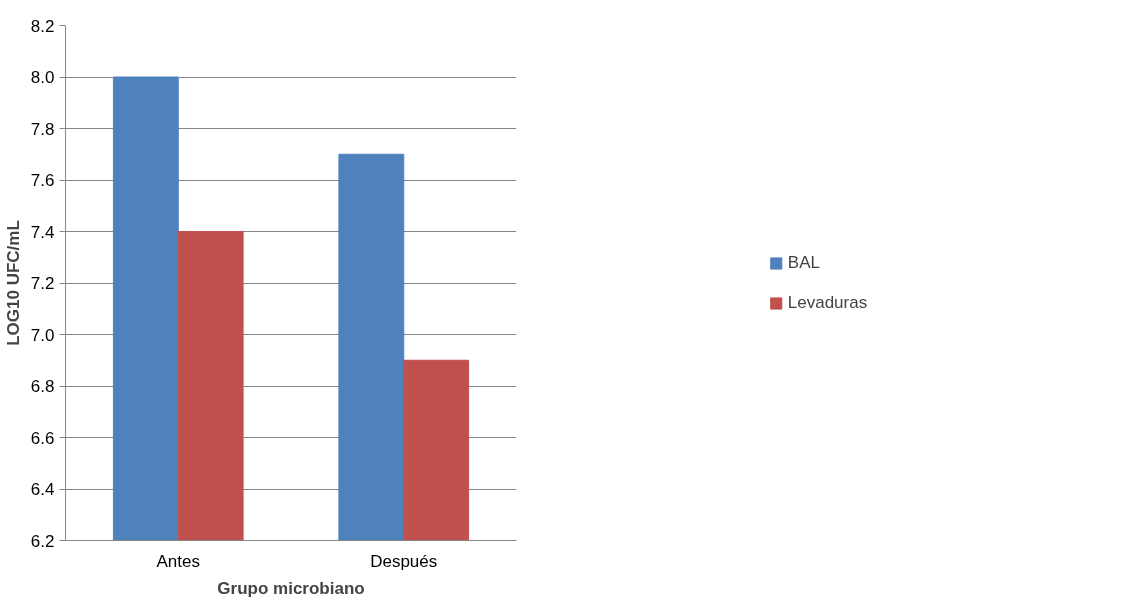  What do you see at coordinates (42, 438) in the screenshot?
I see `y-tick-label: 6.6` at bounding box center [42, 438].